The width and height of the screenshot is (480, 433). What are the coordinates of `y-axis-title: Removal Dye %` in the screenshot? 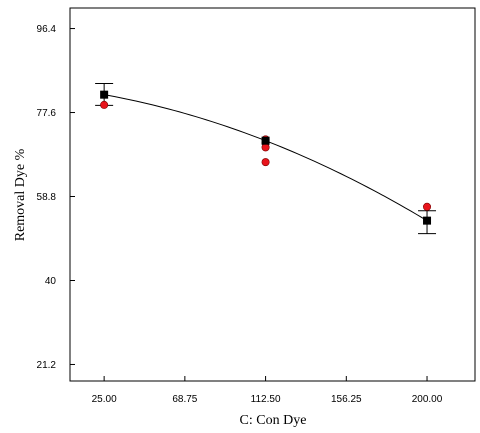 It's located at (20, 194).